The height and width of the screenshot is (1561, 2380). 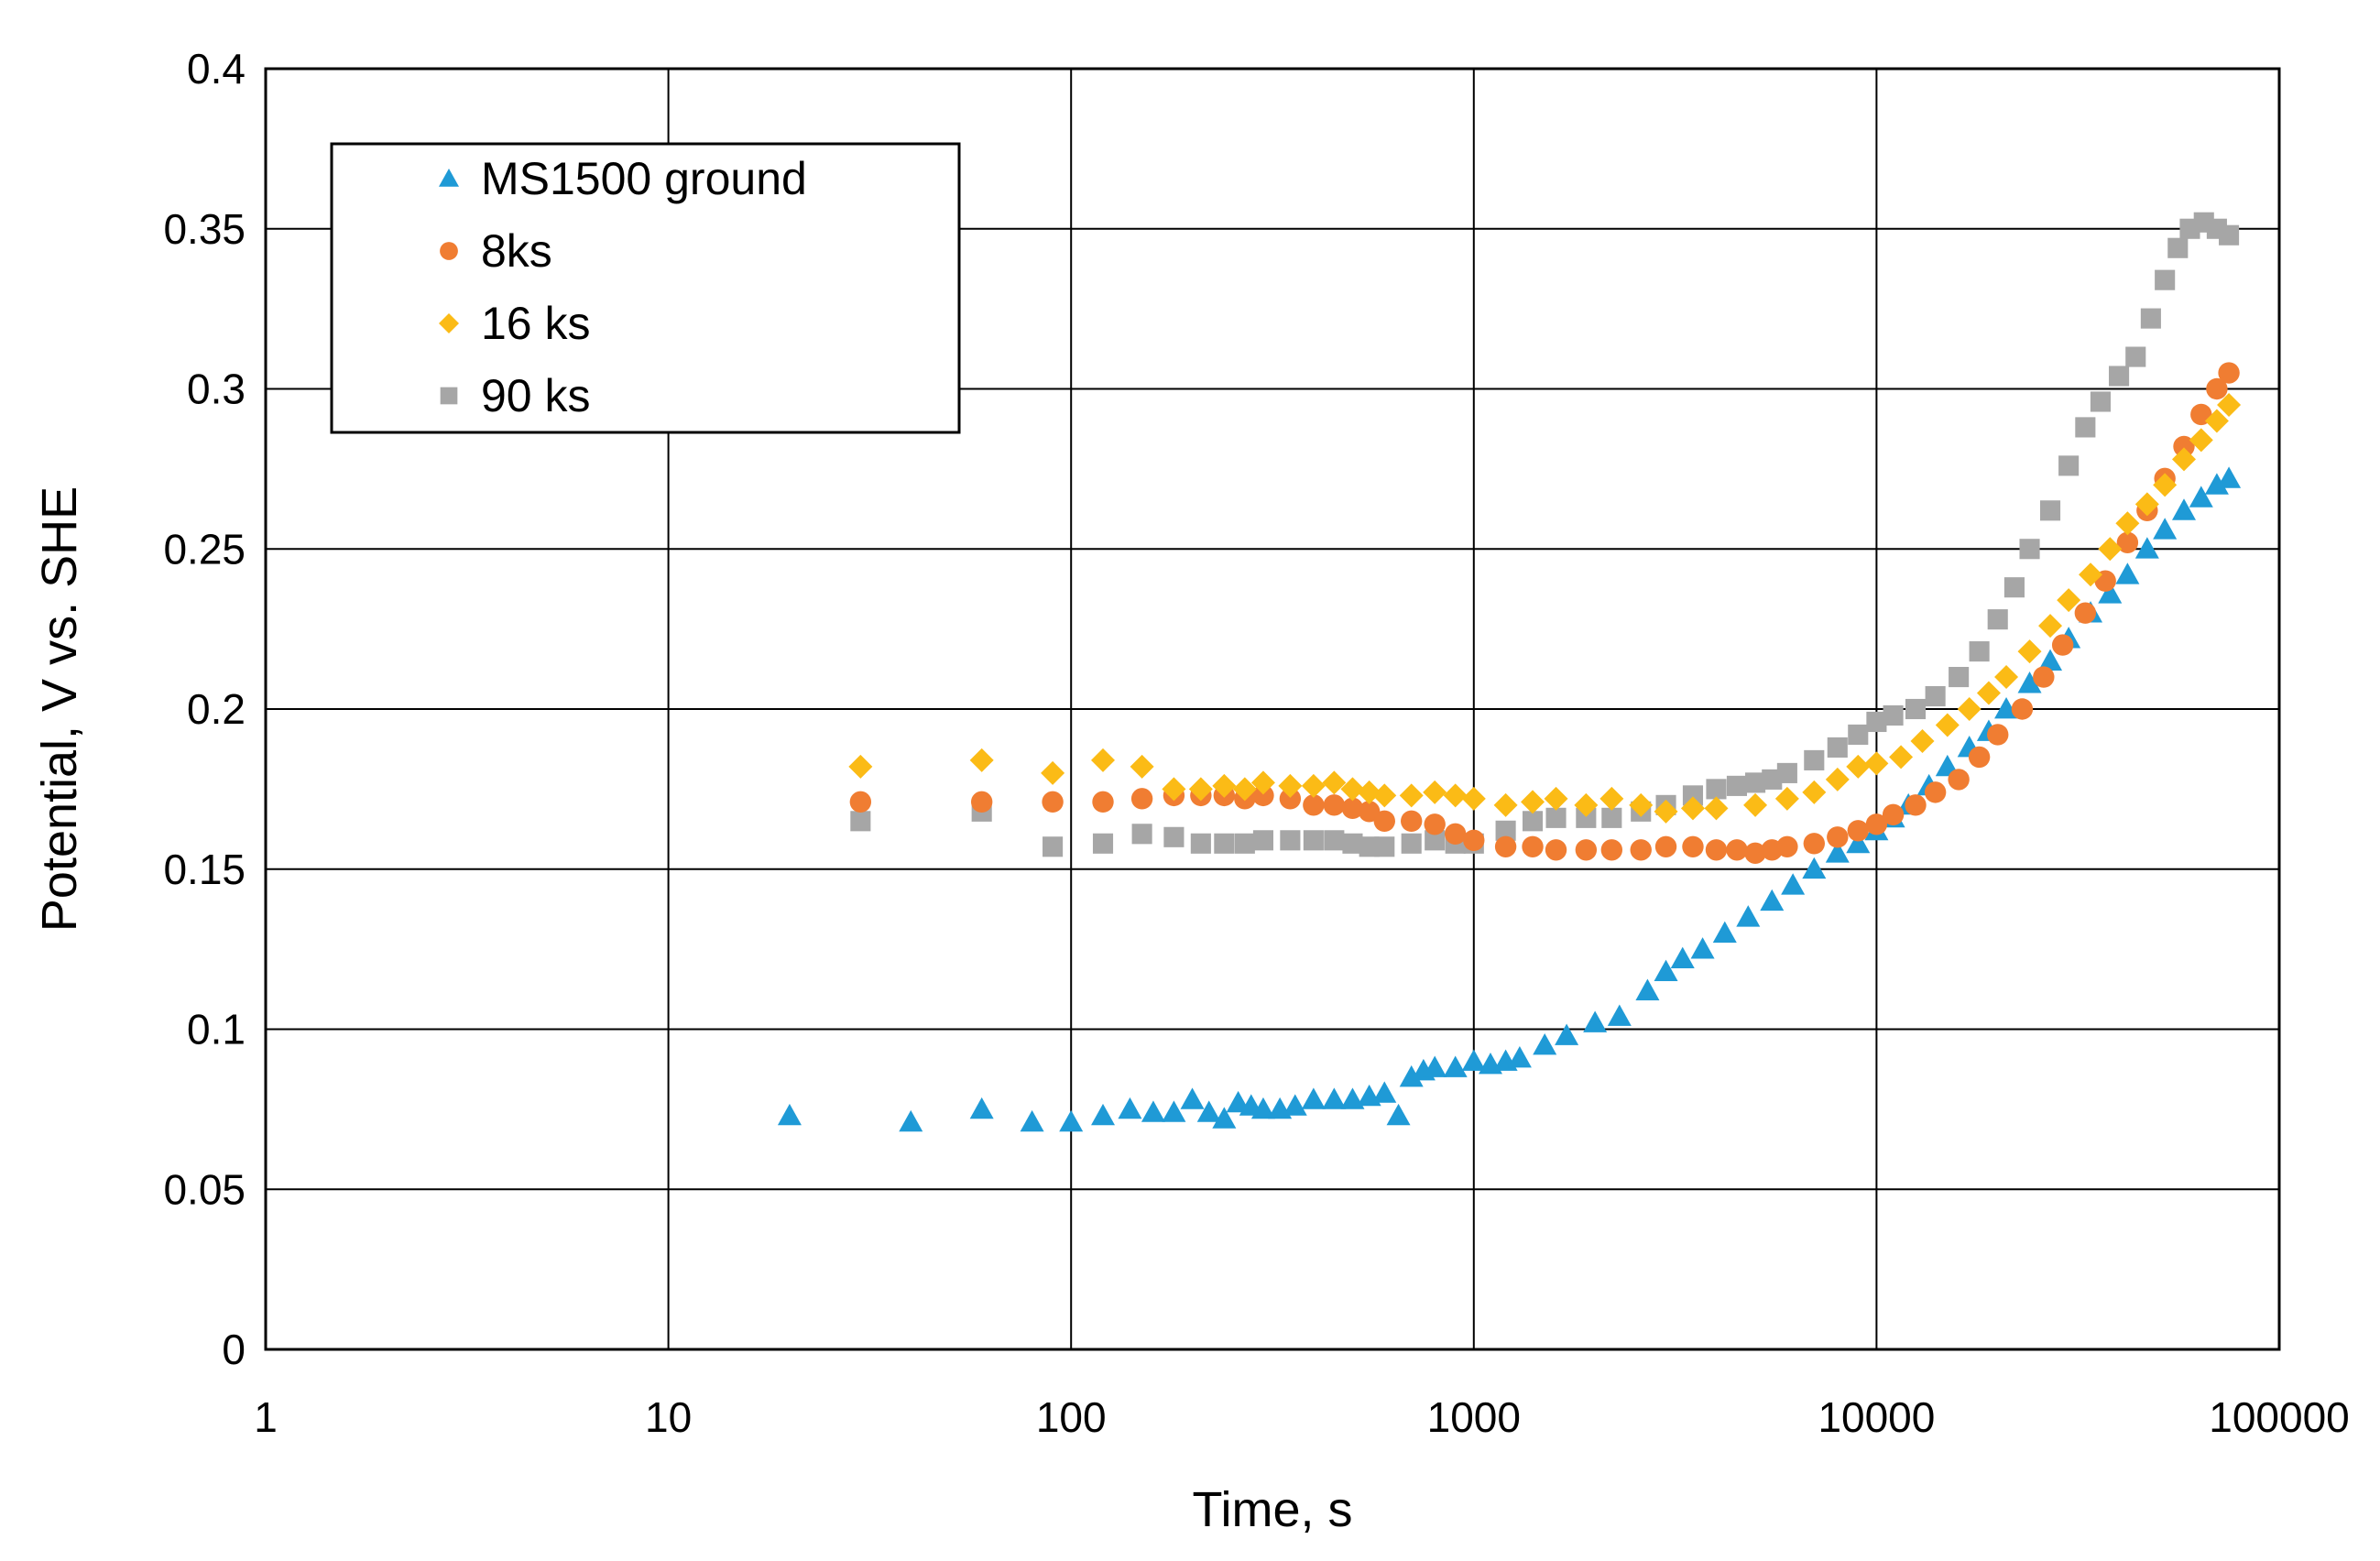 What do you see at coordinates (204, 869) in the screenshot?
I see `y-tick-label: 0.15` at bounding box center [204, 869].